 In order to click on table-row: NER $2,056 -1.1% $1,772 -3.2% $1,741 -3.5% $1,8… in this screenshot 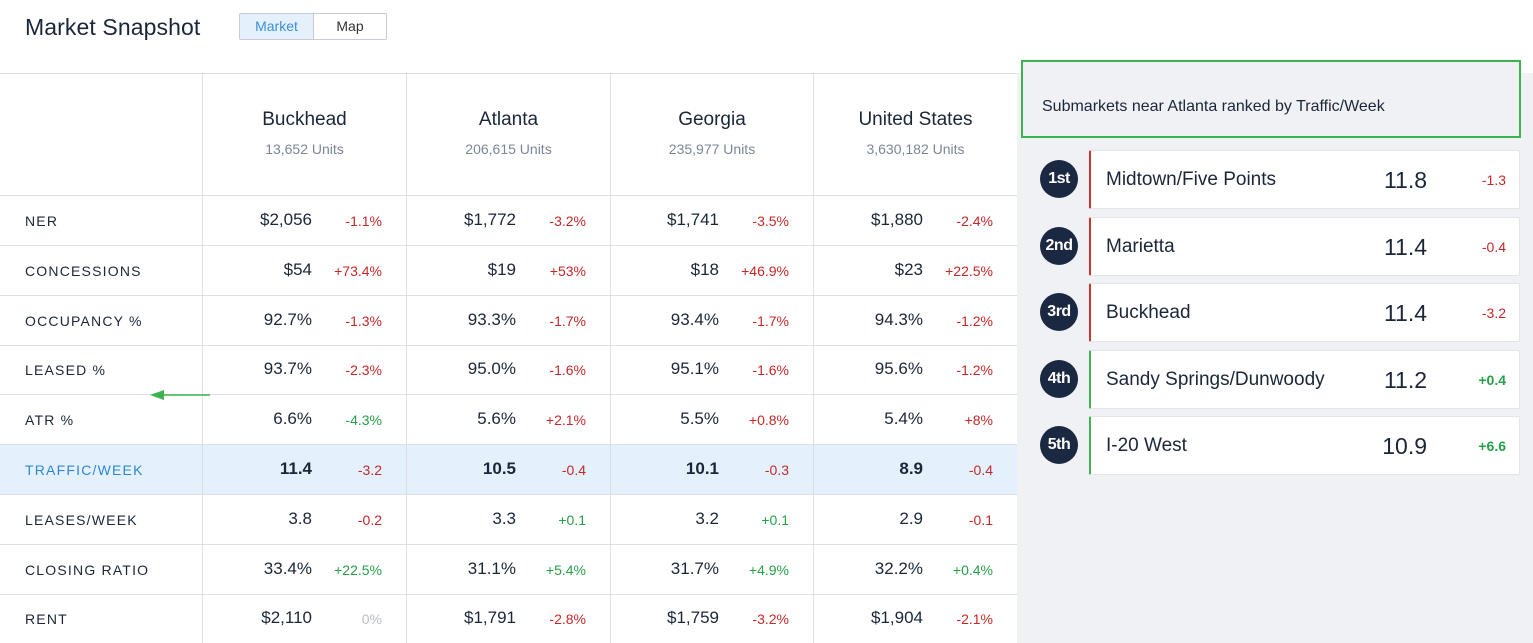, I will do `click(508, 221)`.